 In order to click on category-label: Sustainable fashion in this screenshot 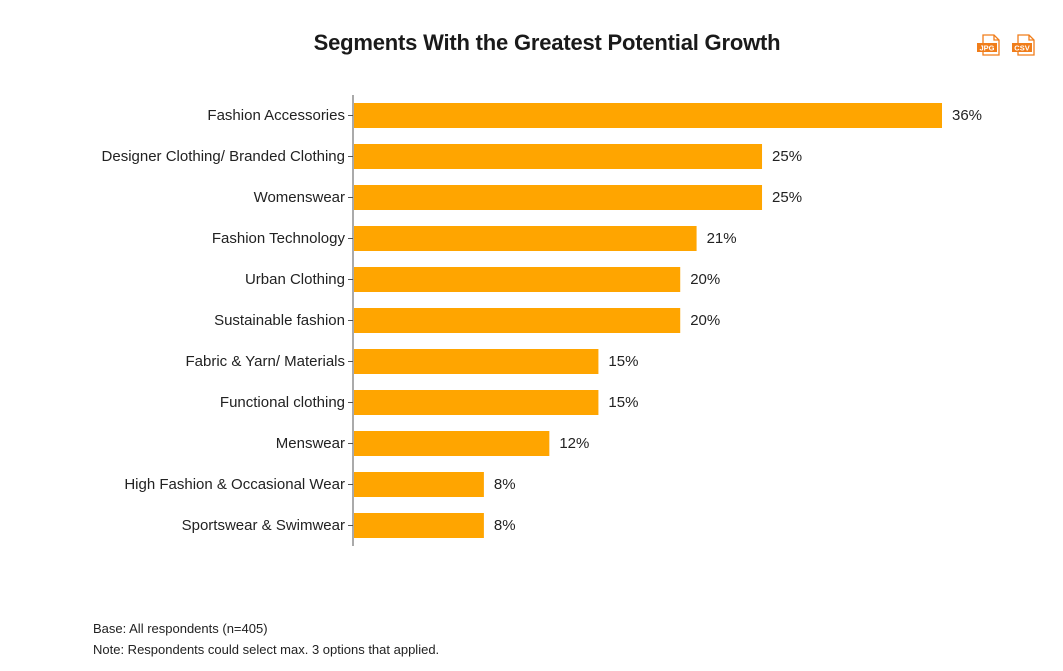, I will do `click(279, 320)`.